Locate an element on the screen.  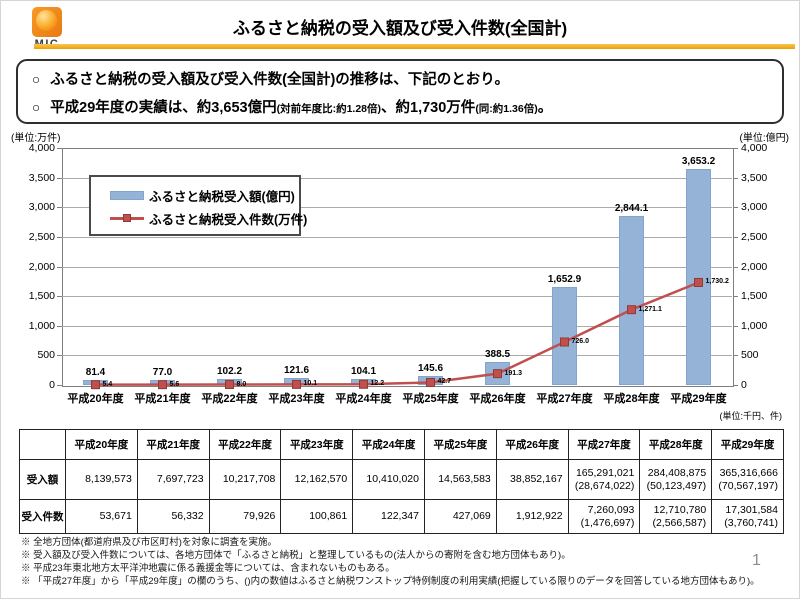
table-corner-cell is located at coordinates (42, 444).